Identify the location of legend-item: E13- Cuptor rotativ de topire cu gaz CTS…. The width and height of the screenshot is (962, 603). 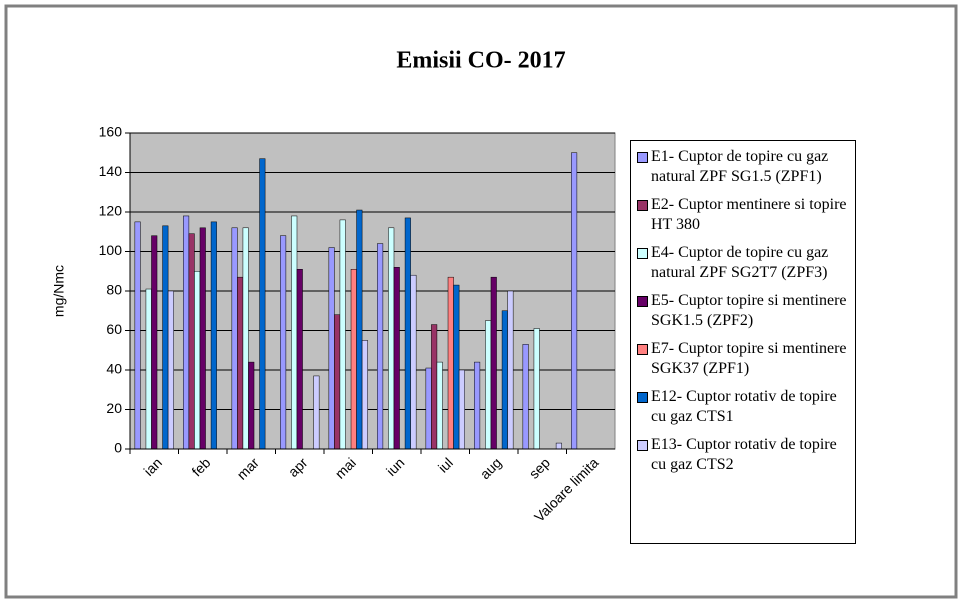
(743, 455).